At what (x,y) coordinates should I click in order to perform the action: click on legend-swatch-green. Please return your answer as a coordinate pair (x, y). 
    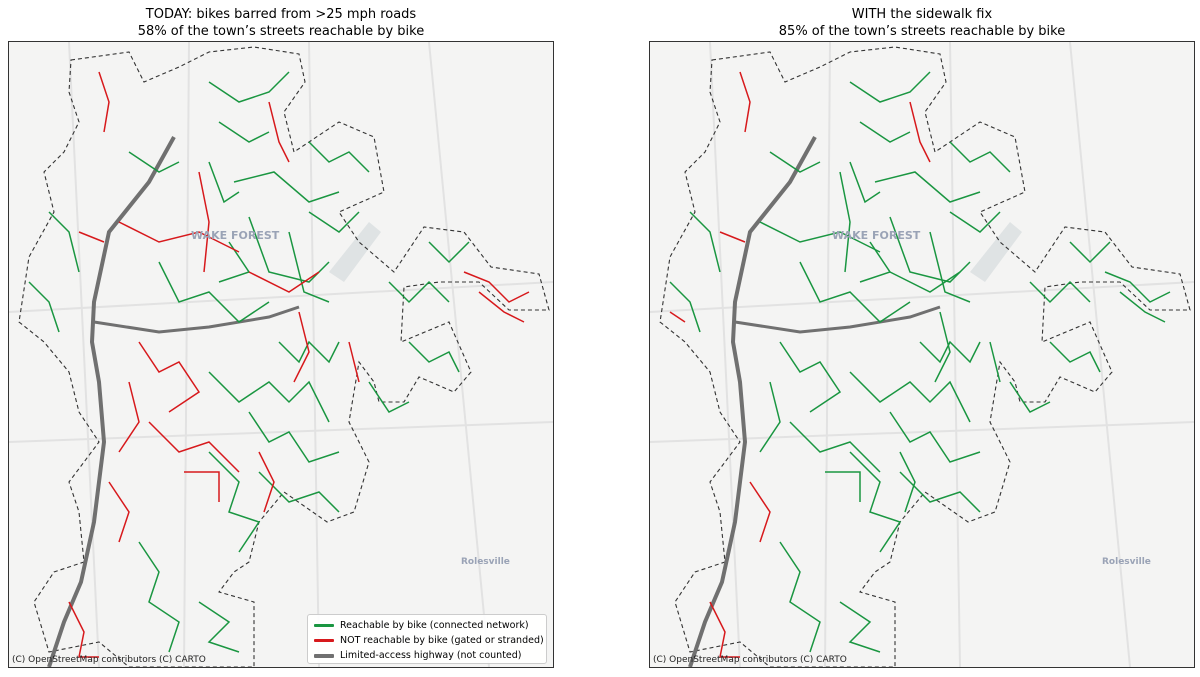
    Looking at the image, I should click on (324, 625).